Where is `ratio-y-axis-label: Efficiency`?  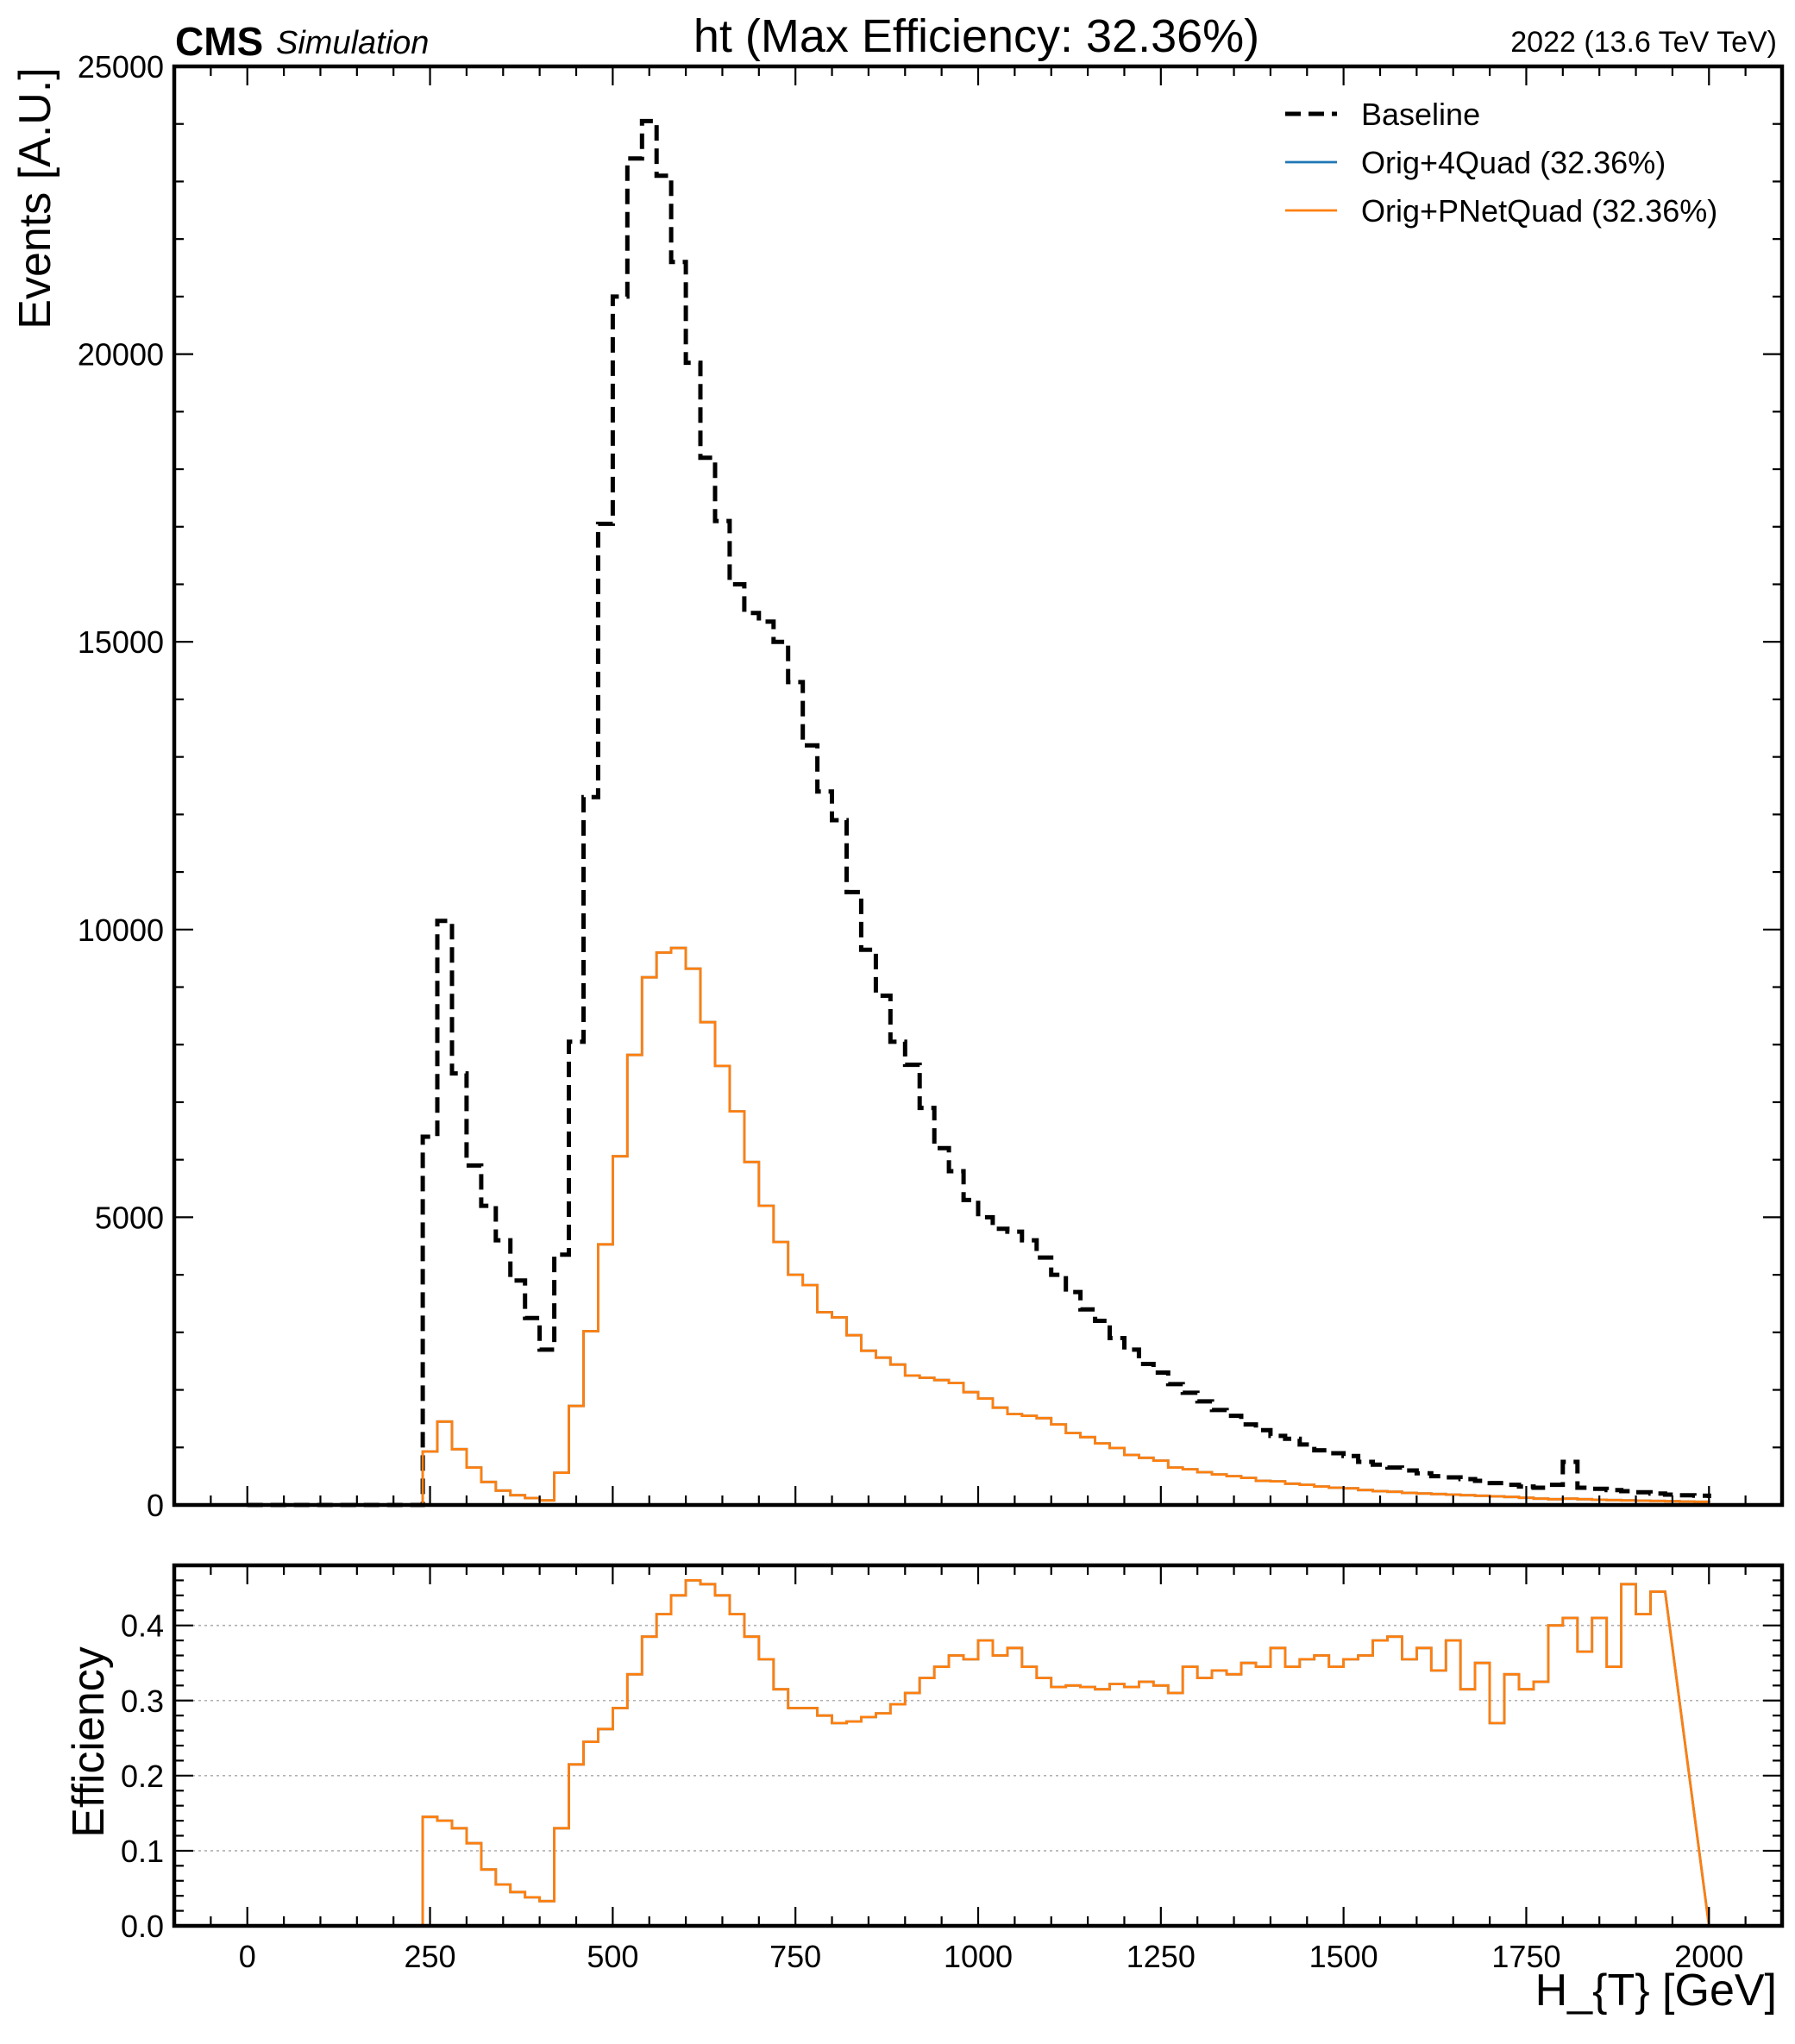
ratio-y-axis-label: Efficiency is located at coordinates (89, 1742).